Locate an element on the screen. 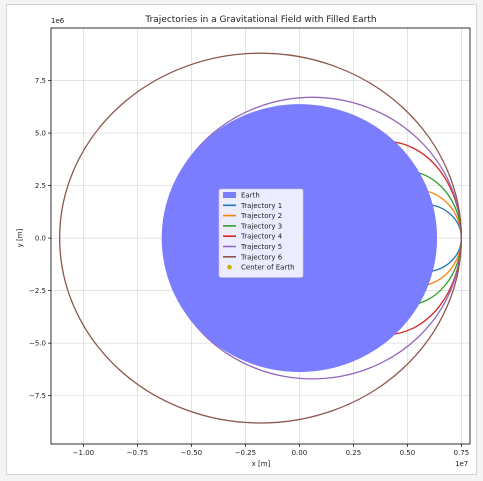  legend-entry-label: Trajectory 1 is located at coordinates (261, 206).